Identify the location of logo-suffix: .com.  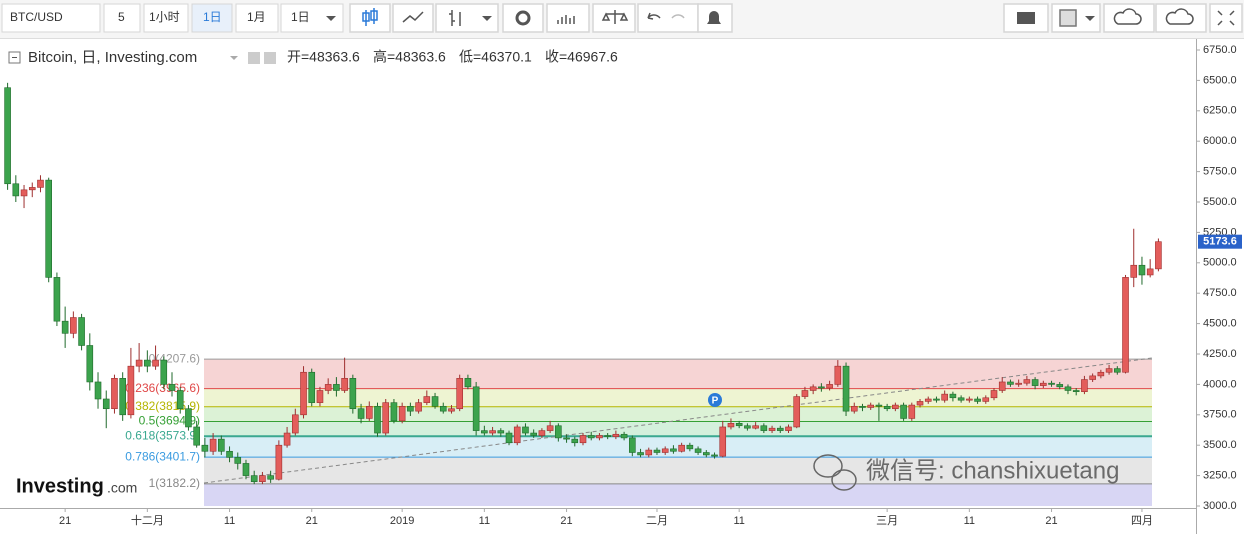
(122, 488).